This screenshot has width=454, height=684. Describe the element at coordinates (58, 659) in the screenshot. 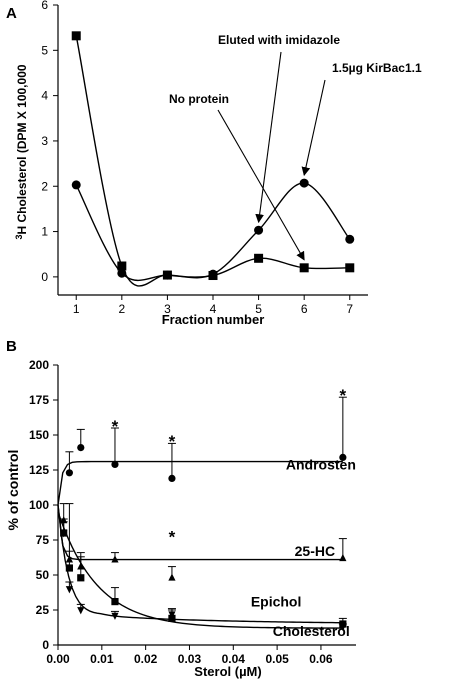

I see `panel-b-x-tick-label: 0.00` at that location.